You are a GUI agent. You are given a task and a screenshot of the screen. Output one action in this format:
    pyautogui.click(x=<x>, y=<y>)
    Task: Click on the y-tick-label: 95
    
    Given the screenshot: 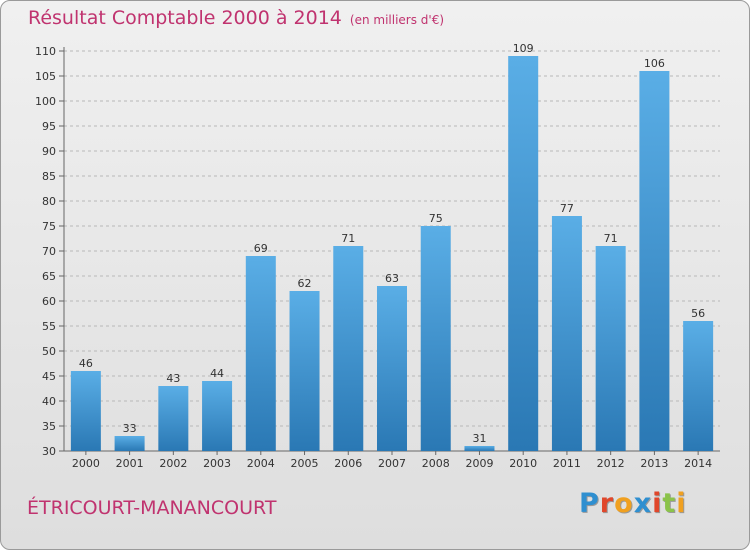 What is the action you would take?
    pyautogui.click(x=49, y=126)
    